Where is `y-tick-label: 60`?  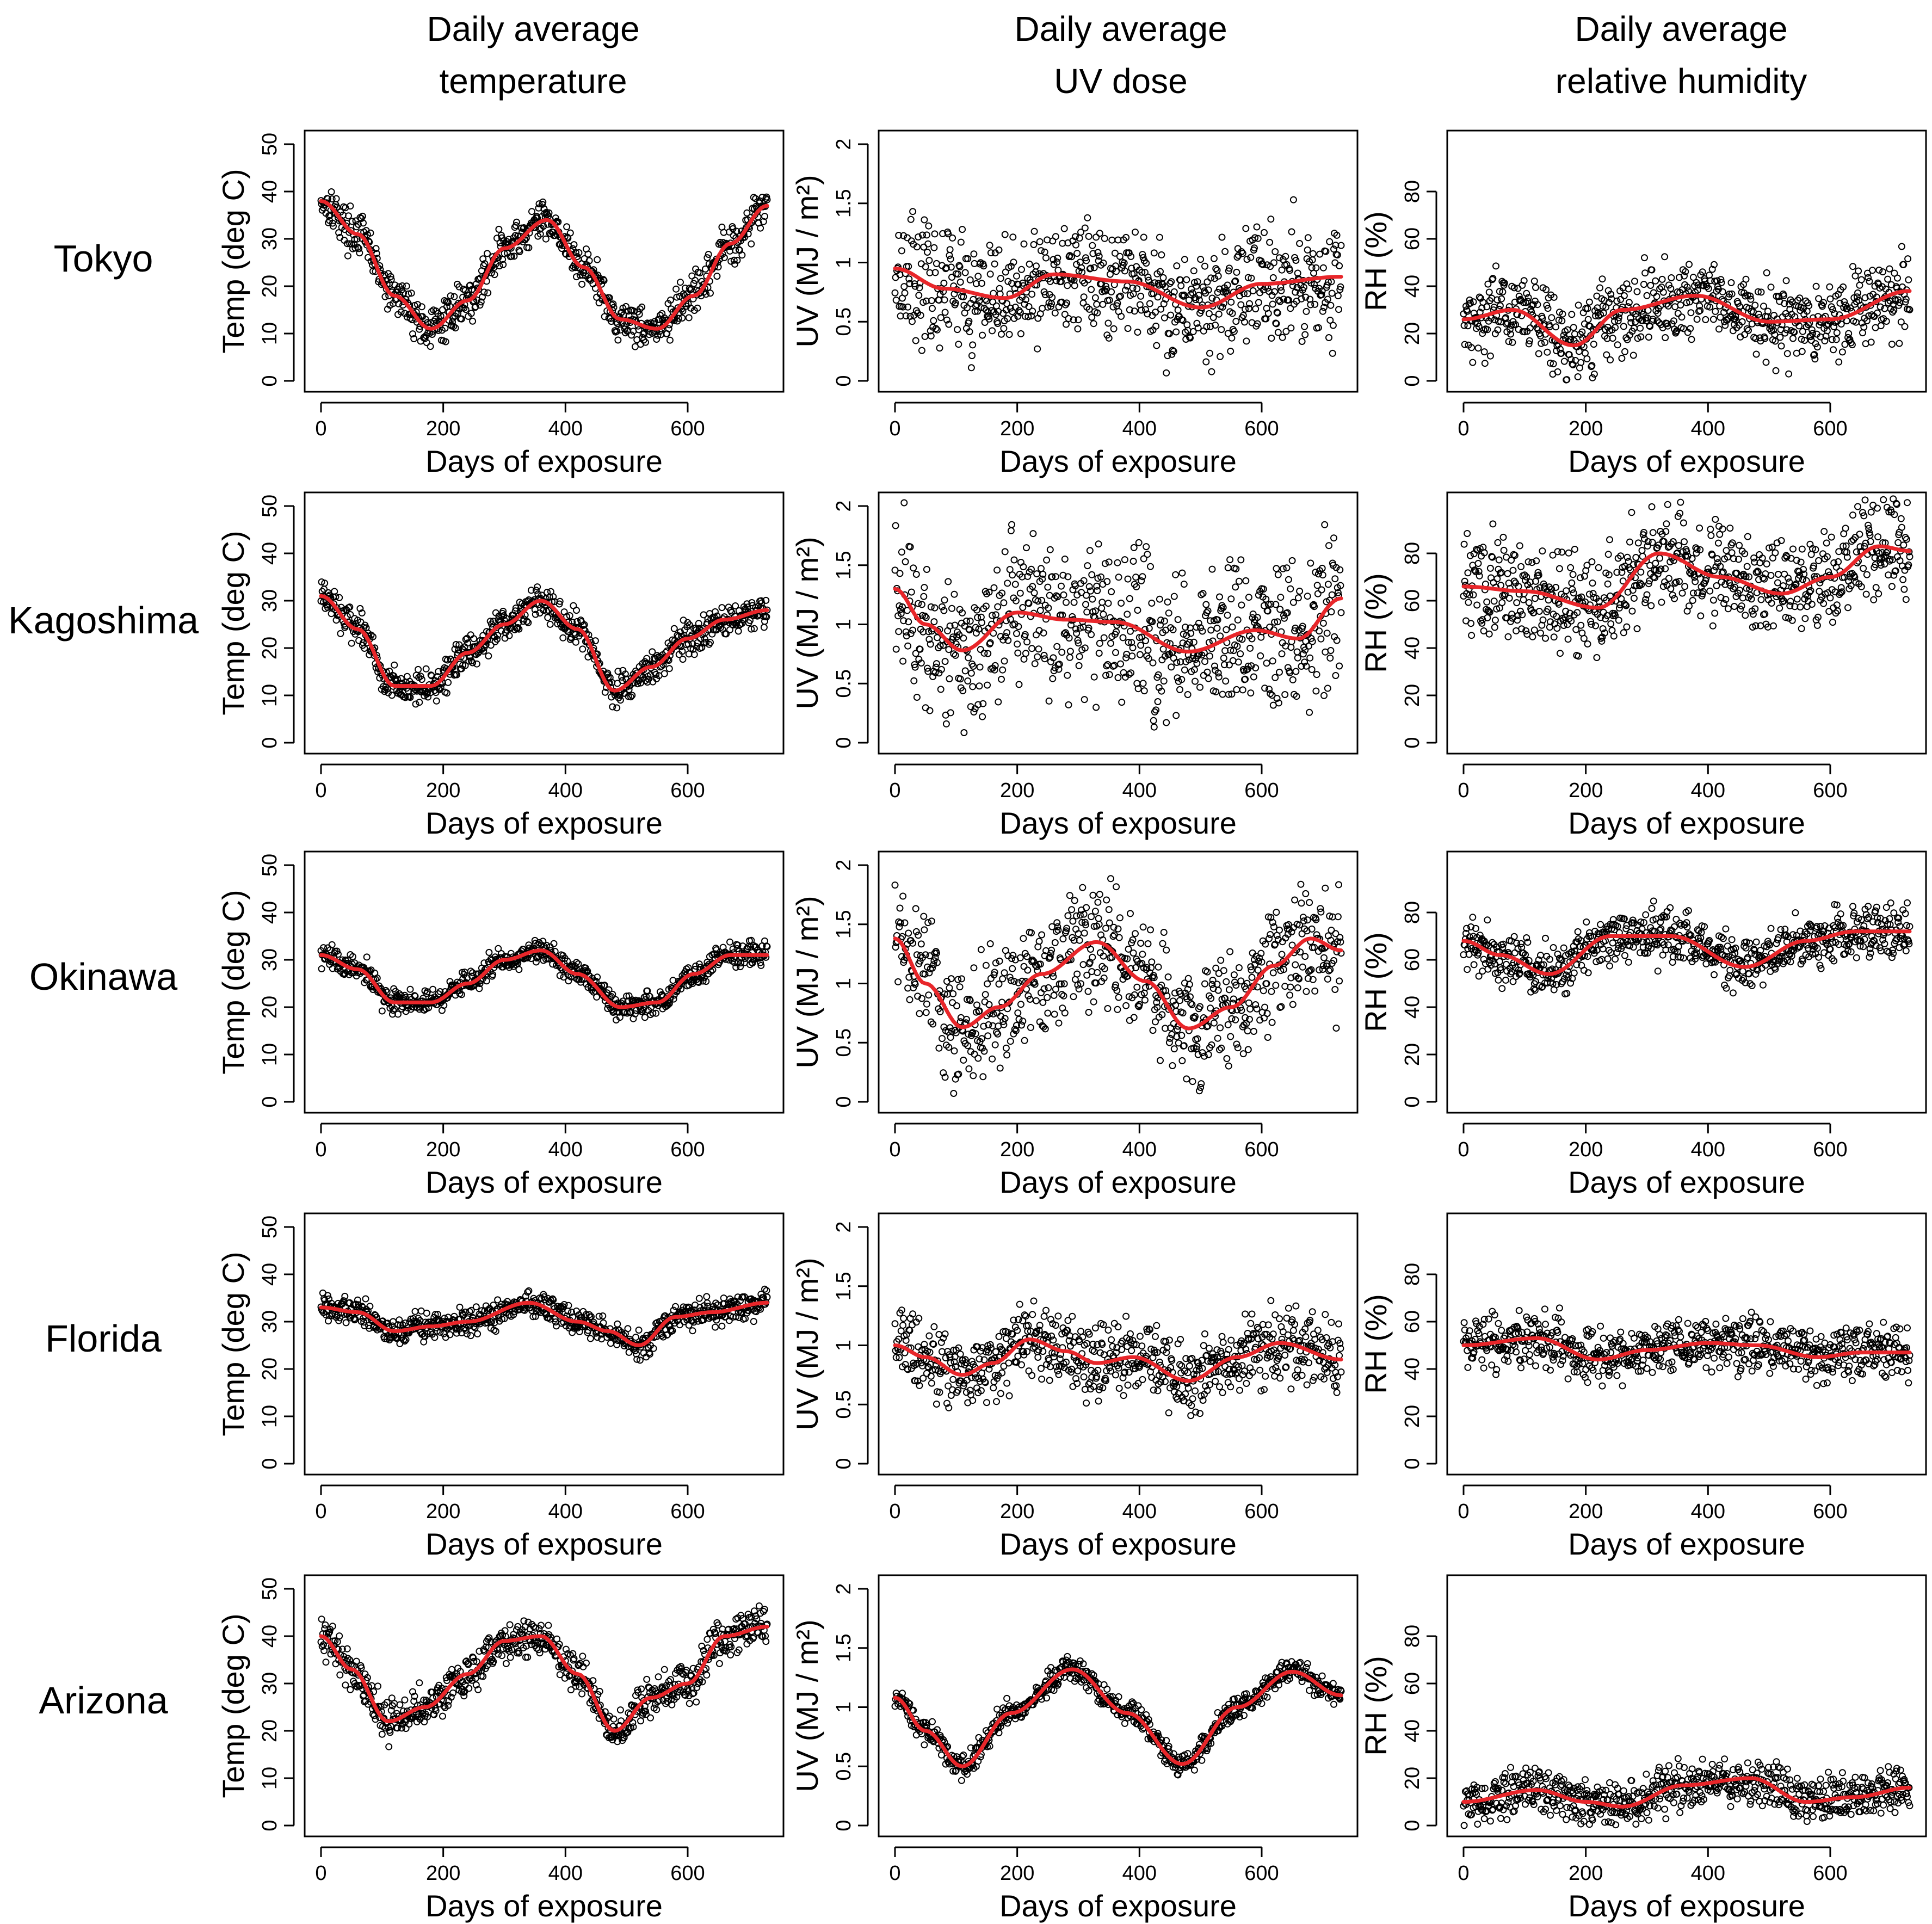
y-tick-label: 60 is located at coordinates (1412, 238).